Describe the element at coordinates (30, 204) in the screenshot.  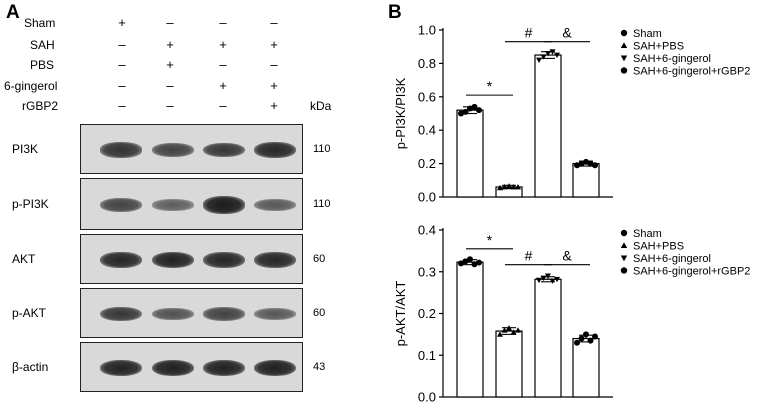
I see `protein-label: p-PI3K` at that location.